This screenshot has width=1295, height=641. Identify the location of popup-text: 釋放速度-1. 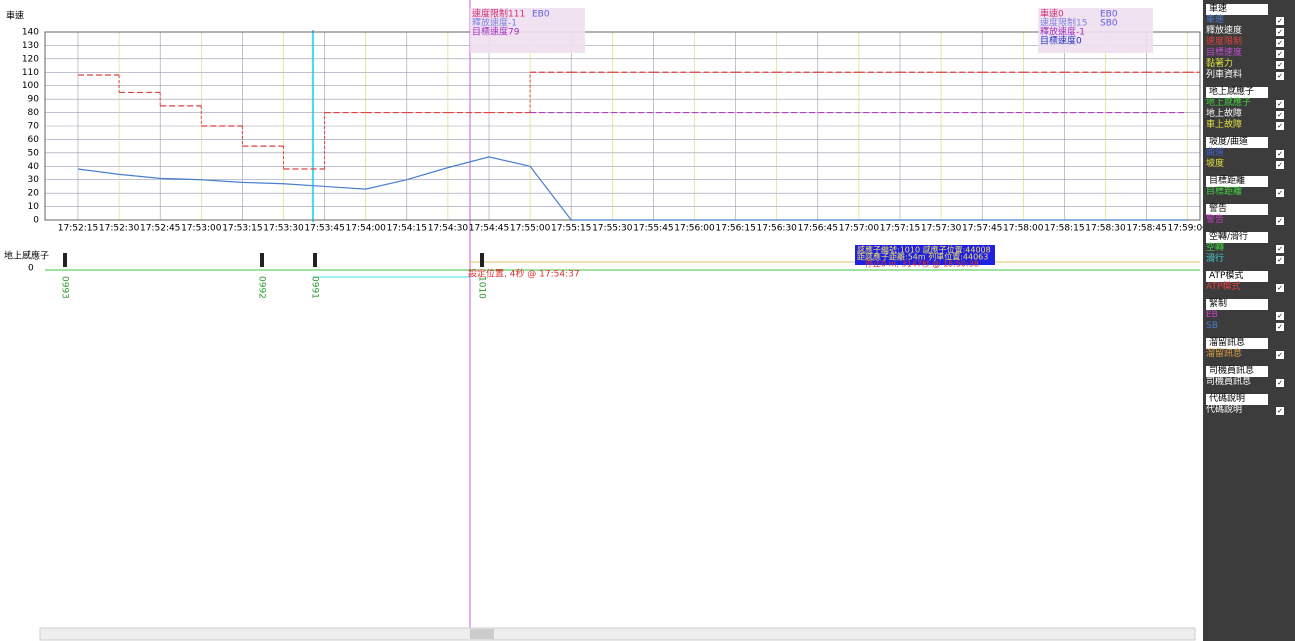
(494, 23).